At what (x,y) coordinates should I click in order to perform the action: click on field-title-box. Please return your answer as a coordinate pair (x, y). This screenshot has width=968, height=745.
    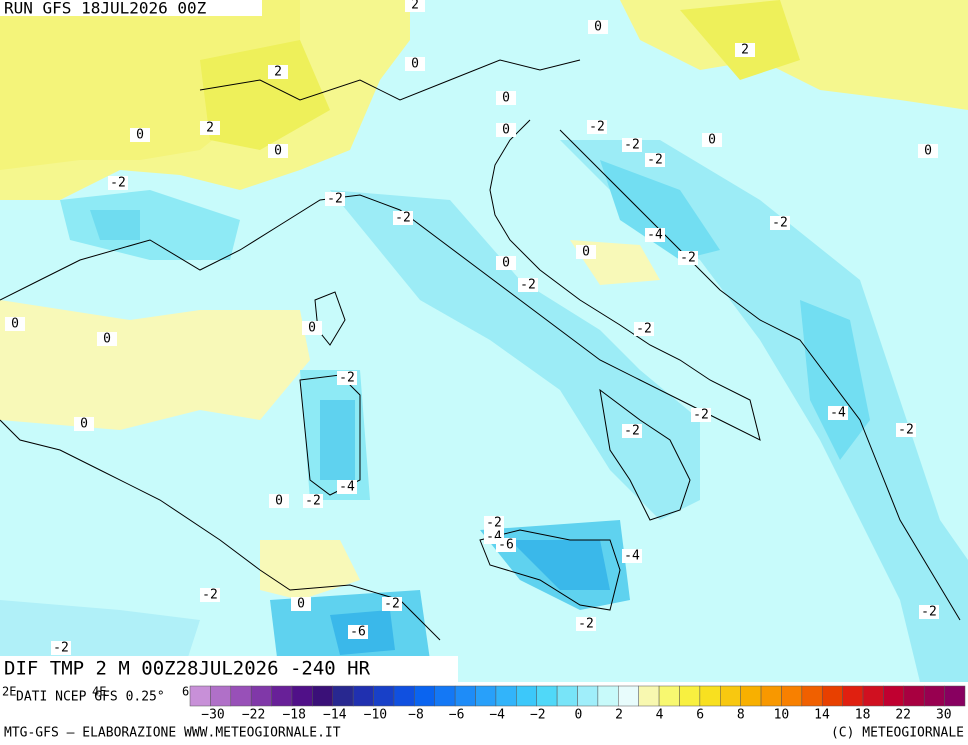
    Looking at the image, I should click on (229, 669).